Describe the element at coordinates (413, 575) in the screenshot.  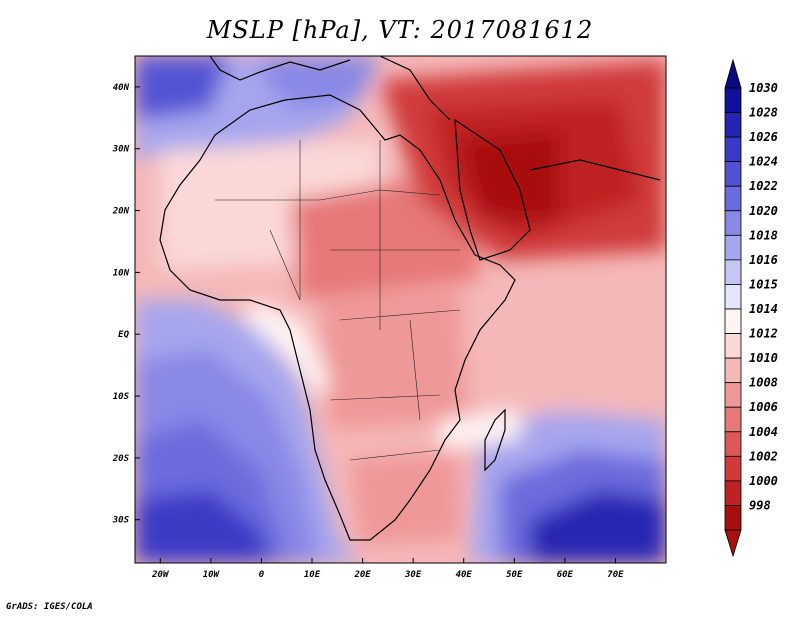
I see `lon-tick-label: 30E` at that location.